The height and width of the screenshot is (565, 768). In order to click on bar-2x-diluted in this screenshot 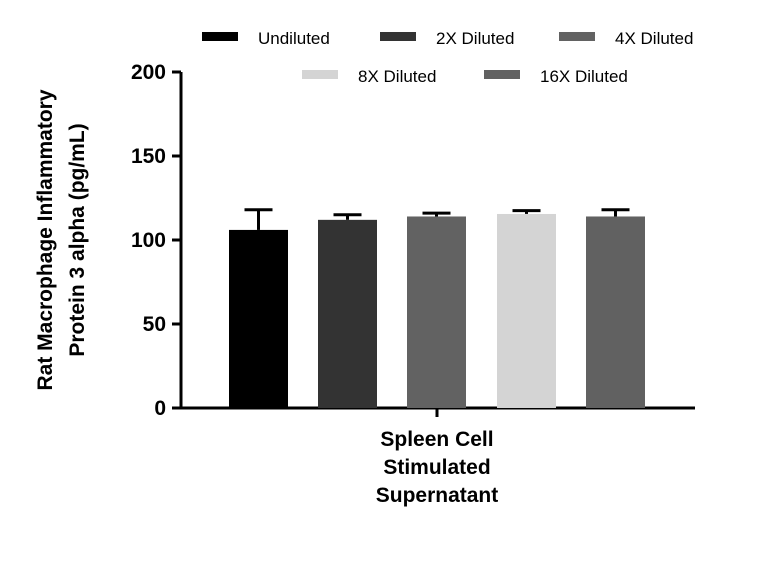, I will do `click(347, 313)`.